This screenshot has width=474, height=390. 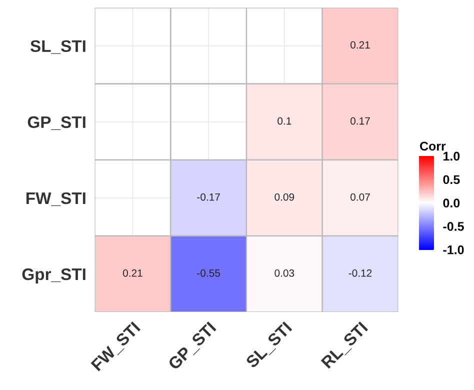 What do you see at coordinates (453, 249) in the screenshot?
I see `color-bar-label: -1.0` at bounding box center [453, 249].